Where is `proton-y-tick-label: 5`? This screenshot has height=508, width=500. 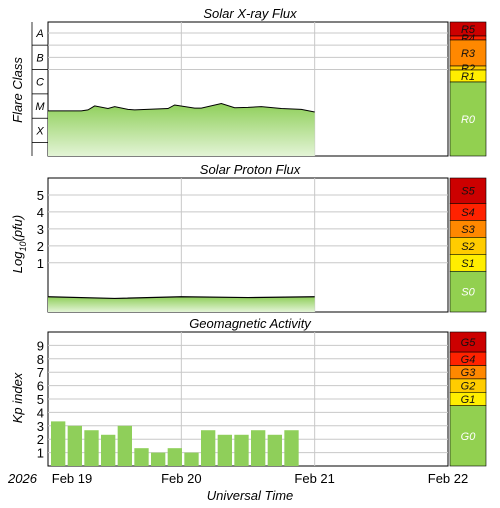
proton-y-tick-label: 5 is located at coordinates (40, 195).